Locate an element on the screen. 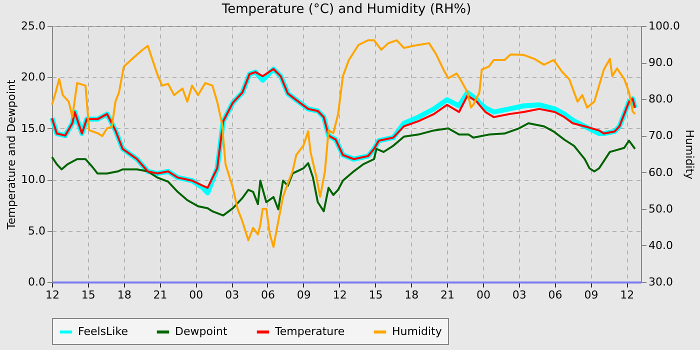 Image resolution: width=700 pixels, height=350 pixels. y2-tick-label: 40.0 is located at coordinates (660, 245).